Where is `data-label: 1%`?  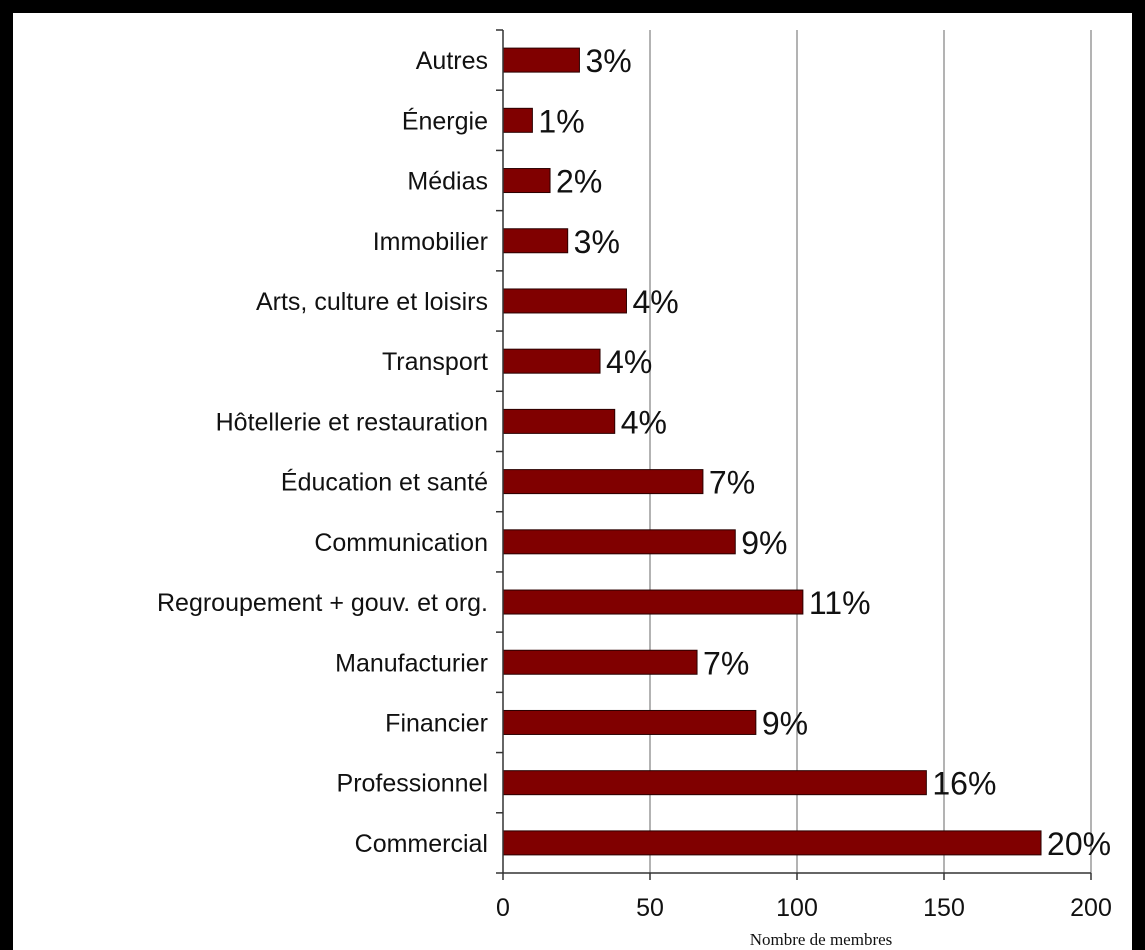 data-label: 1% is located at coordinates (561, 121).